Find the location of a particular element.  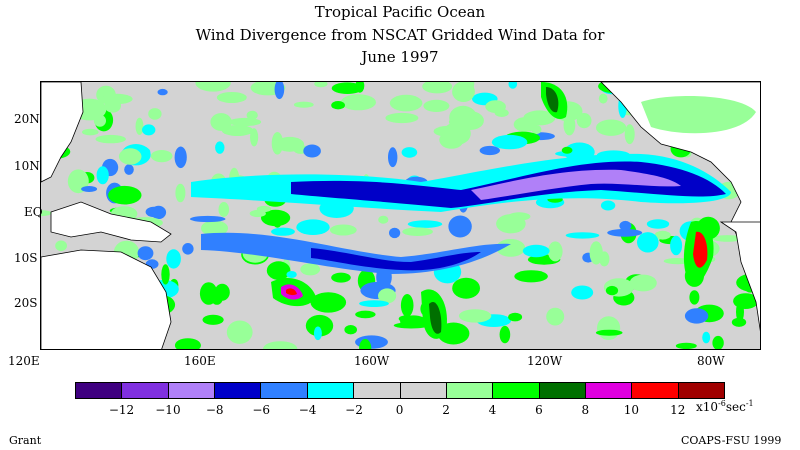

lon-label-80w: 80W is located at coordinates (711, 361).